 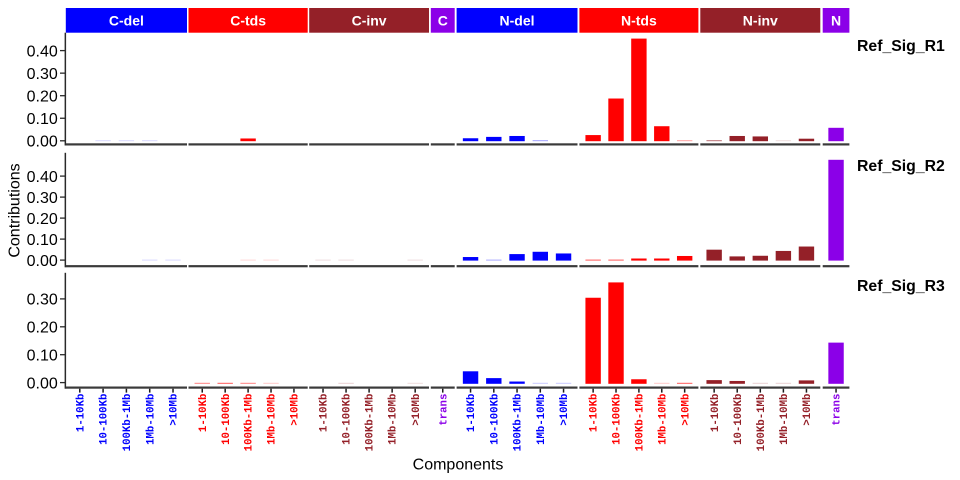 What do you see at coordinates (15, 210) in the screenshot?
I see `svg-text: Contributions` at bounding box center [15, 210].